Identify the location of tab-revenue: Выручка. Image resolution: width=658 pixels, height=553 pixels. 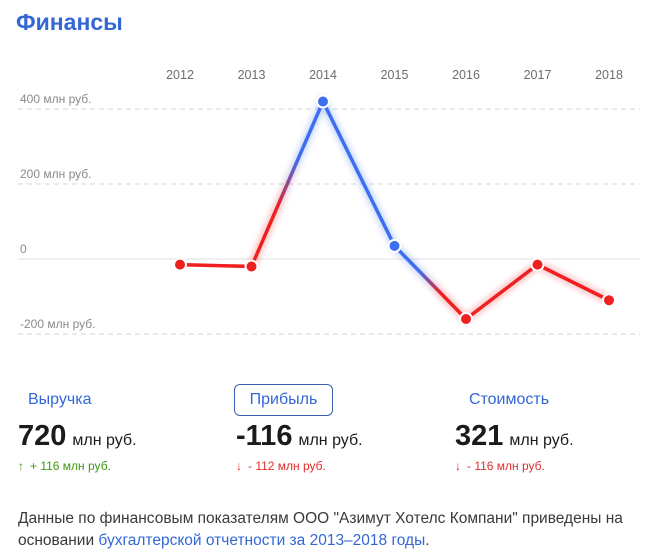
(60, 399).